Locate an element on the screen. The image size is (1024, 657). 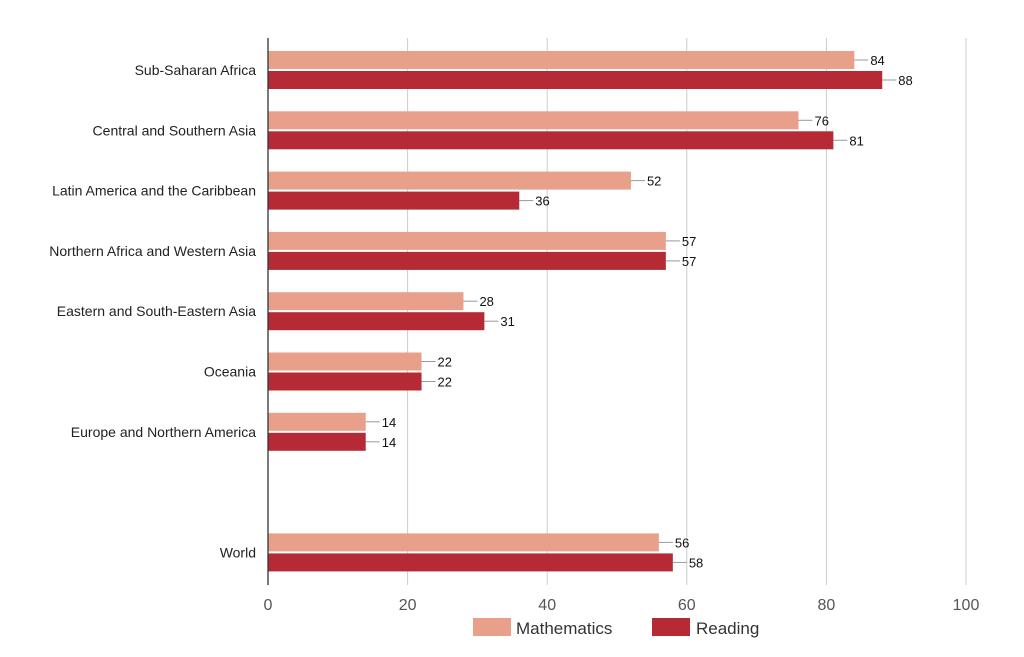
data-label: 52 is located at coordinates (654, 181).